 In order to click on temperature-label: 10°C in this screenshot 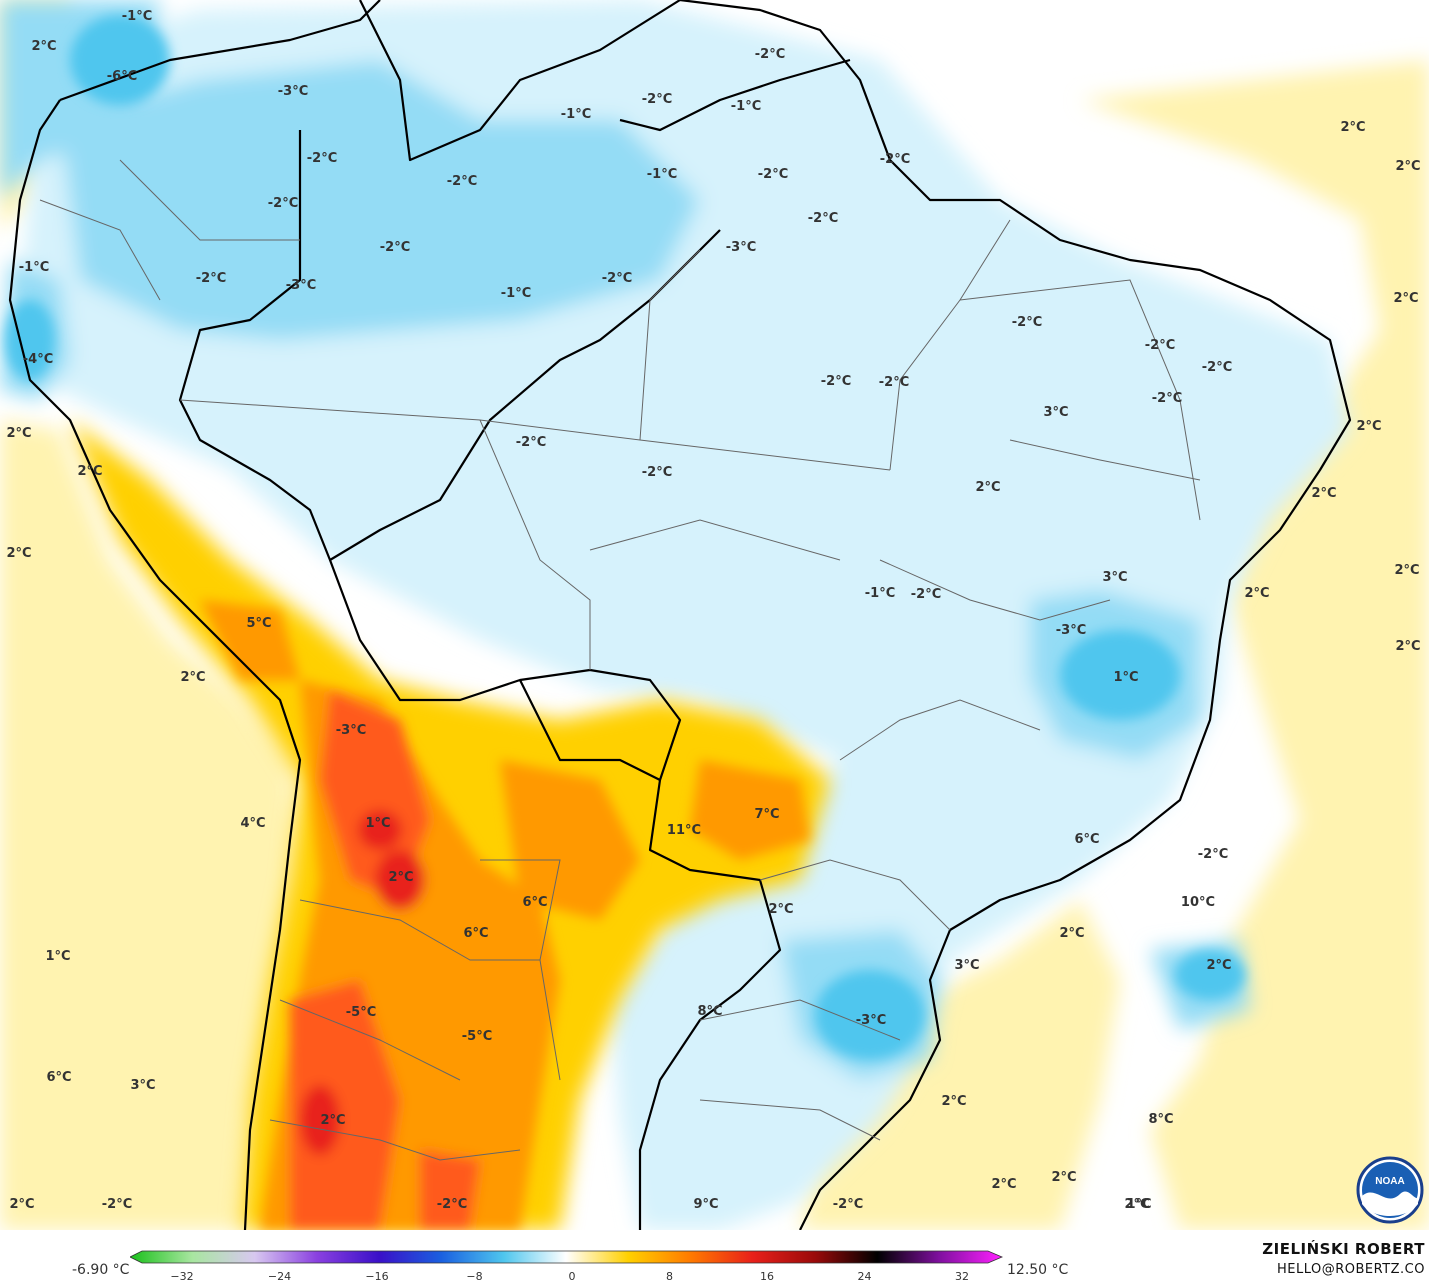, I will do `click(1198, 902)`.